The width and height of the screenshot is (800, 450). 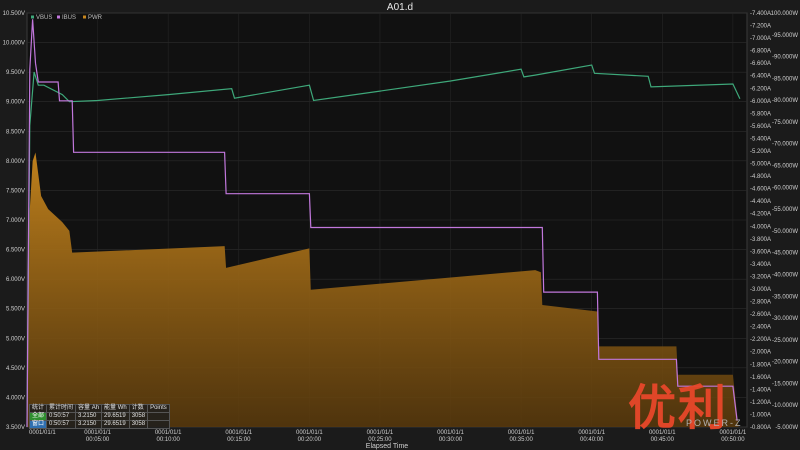 I want to click on right-power-tick-label: -70.000W, so click(x=785, y=145).